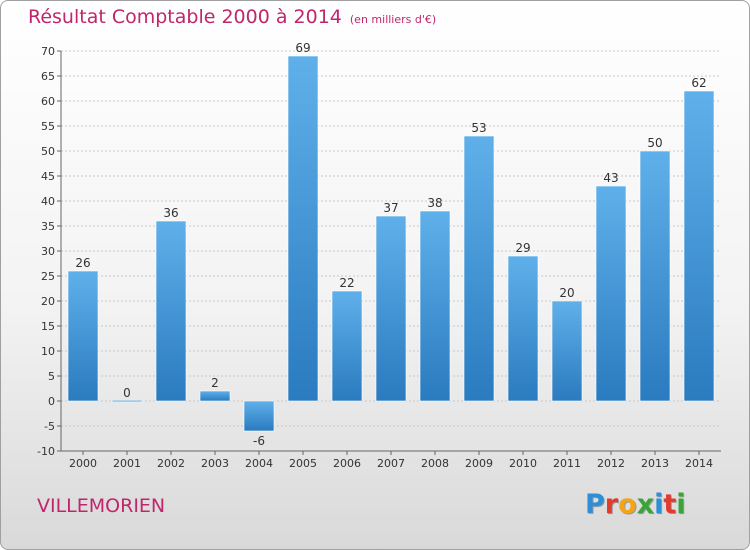  I want to click on x-tick-label-2005: 2005, so click(303, 463).